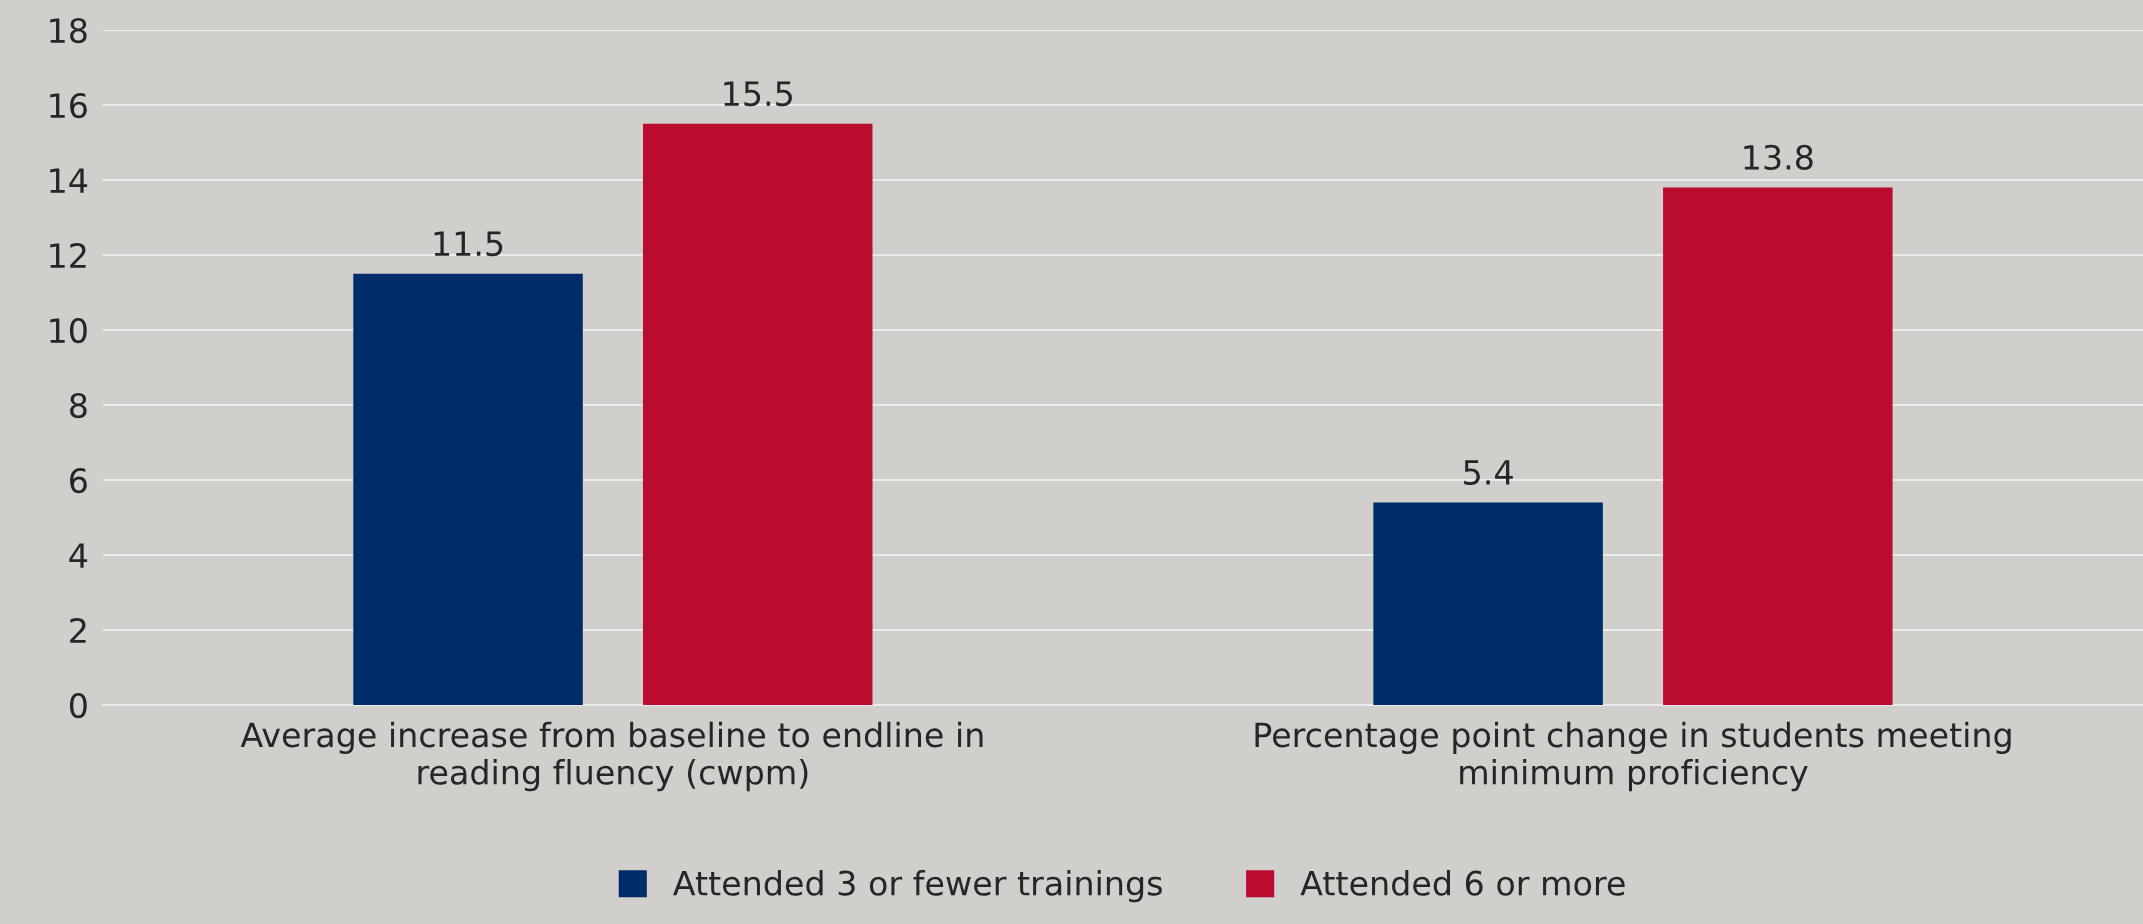  I want to click on y-tick-label: 0, so click(78, 705).